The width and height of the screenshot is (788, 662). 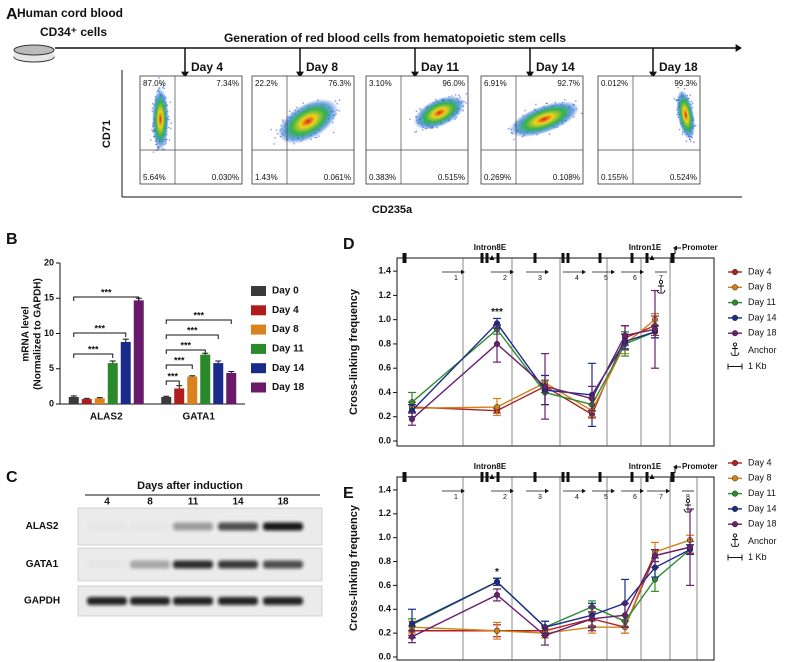 I want to click on source-label: Human cord blood, so click(x=70, y=13).